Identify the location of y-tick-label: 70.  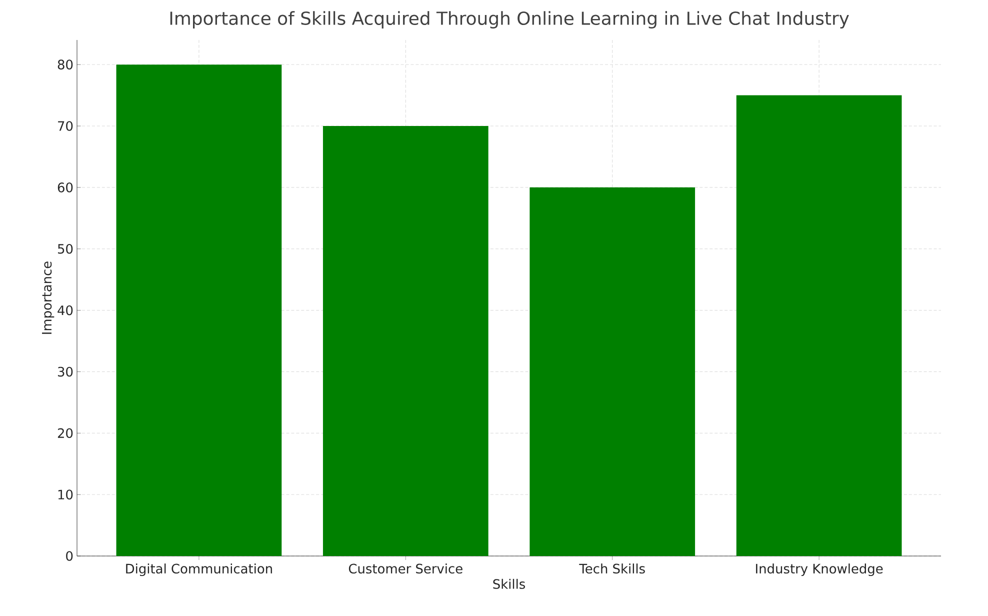
(65, 126).